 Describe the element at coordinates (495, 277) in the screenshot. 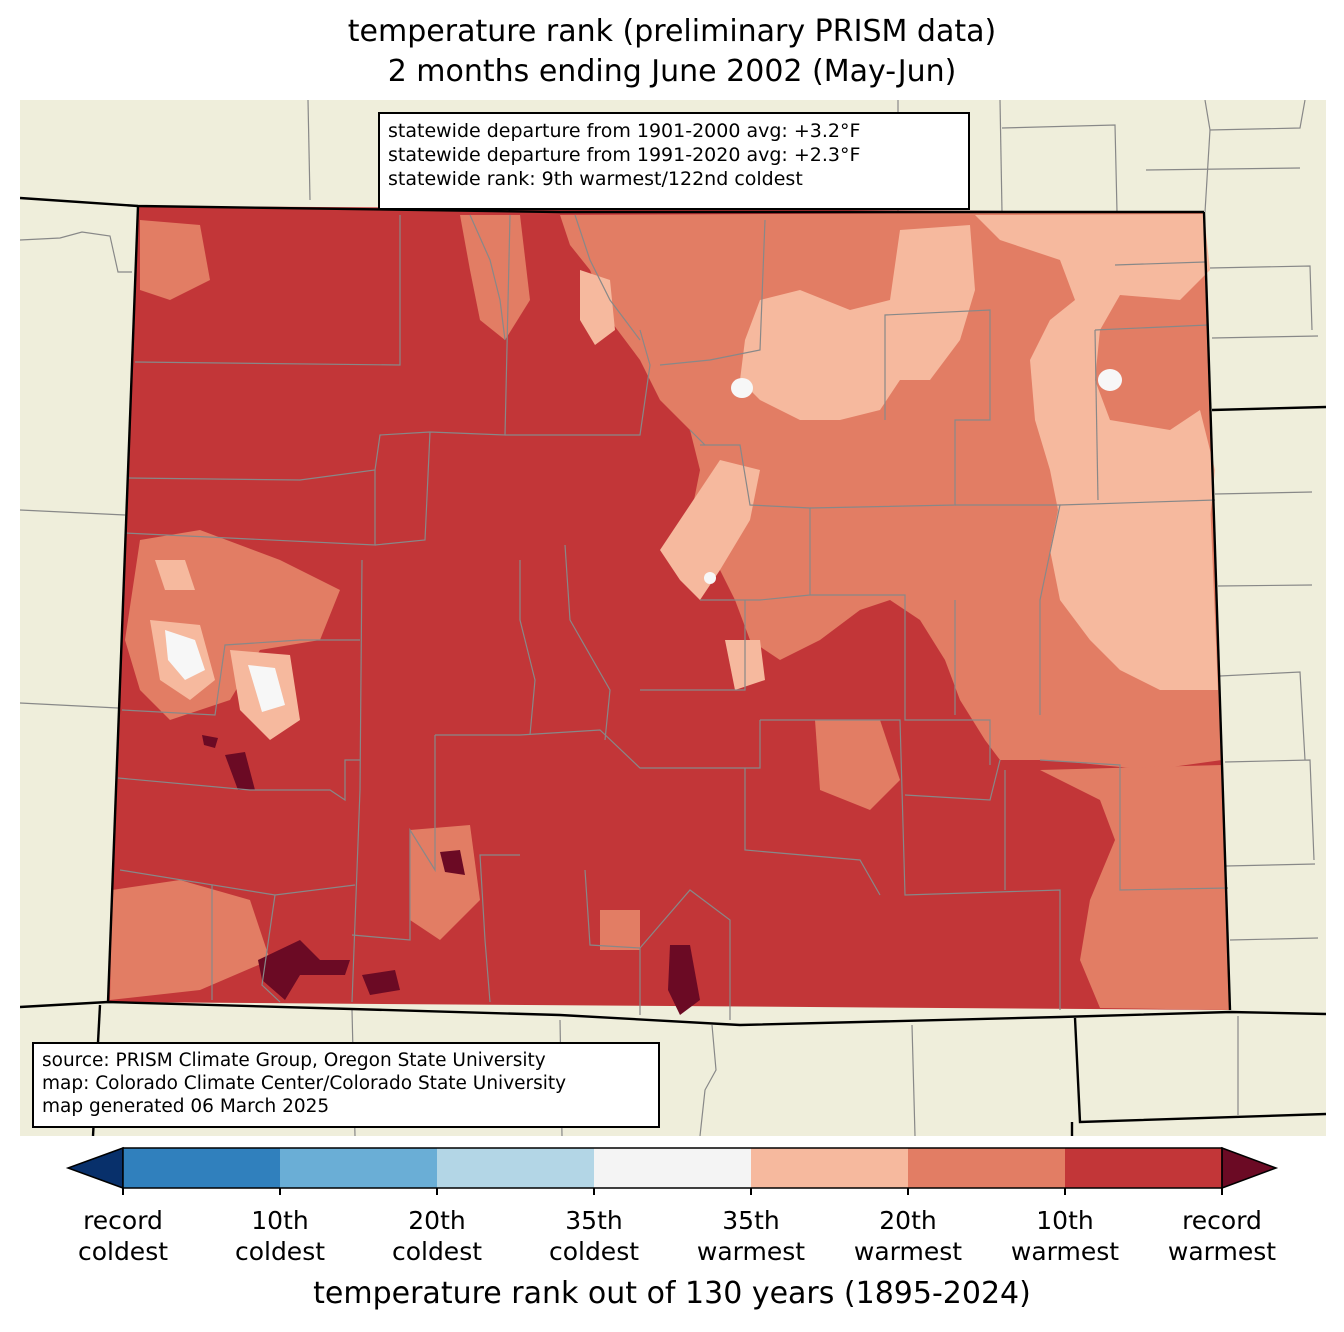

I see `region-20th-warmest-ne-strip` at that location.